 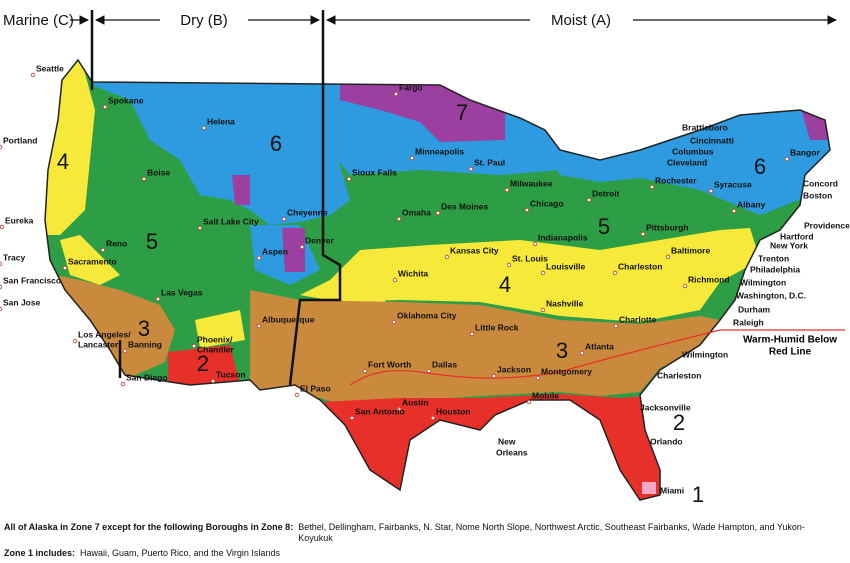 What do you see at coordinates (530, 258) in the screenshot?
I see `city-label: St. Louis` at bounding box center [530, 258].